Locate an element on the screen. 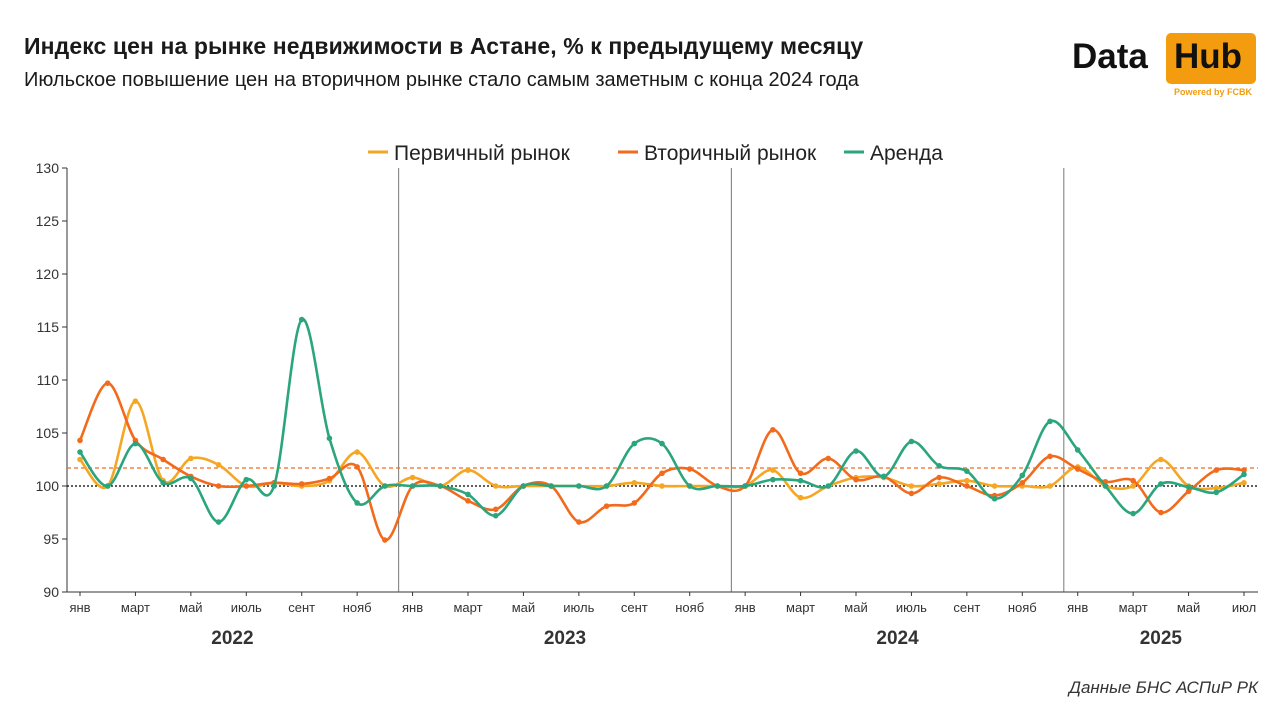 The image size is (1280, 720). y-tick-label: 105 is located at coordinates (48, 433).